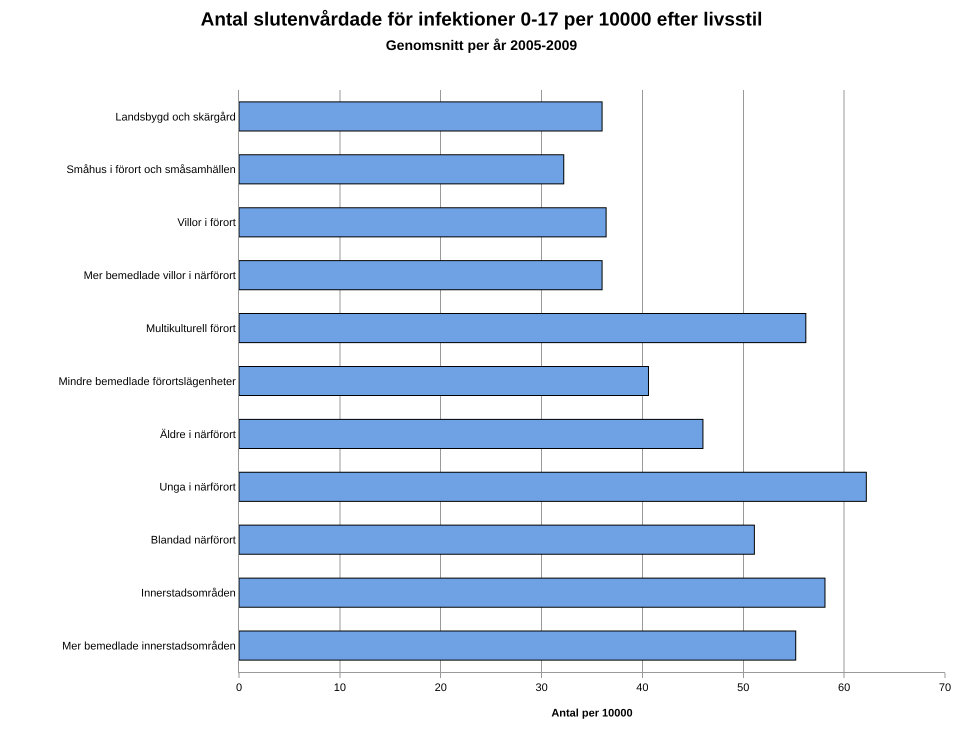 This screenshot has width=963, height=729. What do you see at coordinates (151, 170) in the screenshot?
I see `y-tick-label: Småhus i förort och småsamhällen` at bounding box center [151, 170].